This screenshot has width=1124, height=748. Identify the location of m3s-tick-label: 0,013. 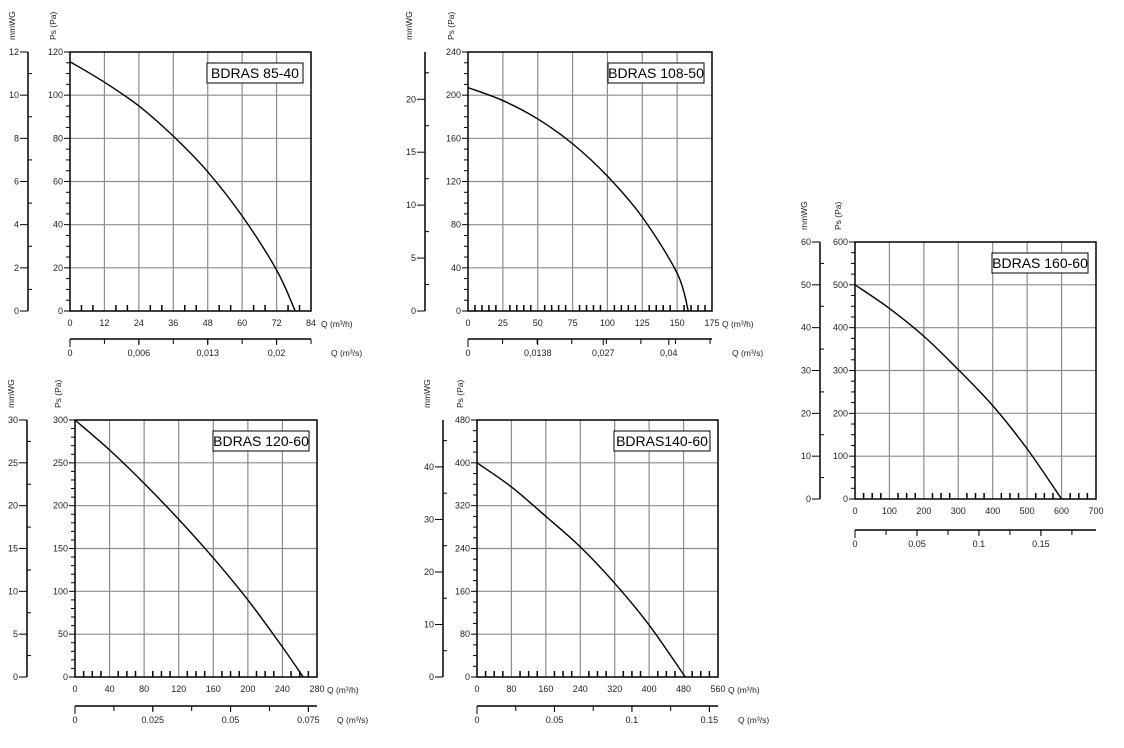
(207, 353).